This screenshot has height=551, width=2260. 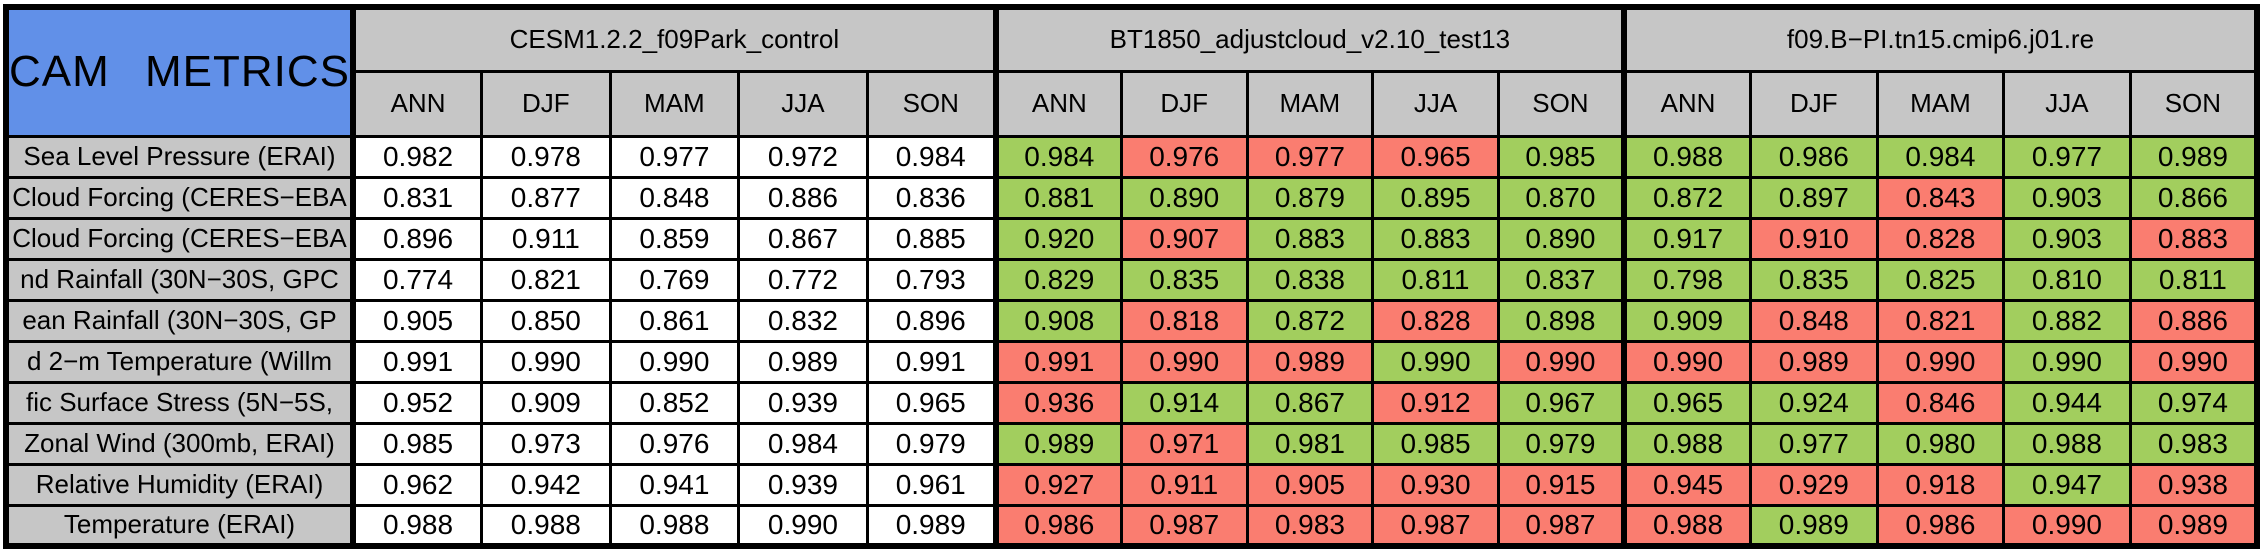 I want to click on model-name-header: f09.B−PI.tn15.cmip6.j01.re, so click(x=1939, y=39).